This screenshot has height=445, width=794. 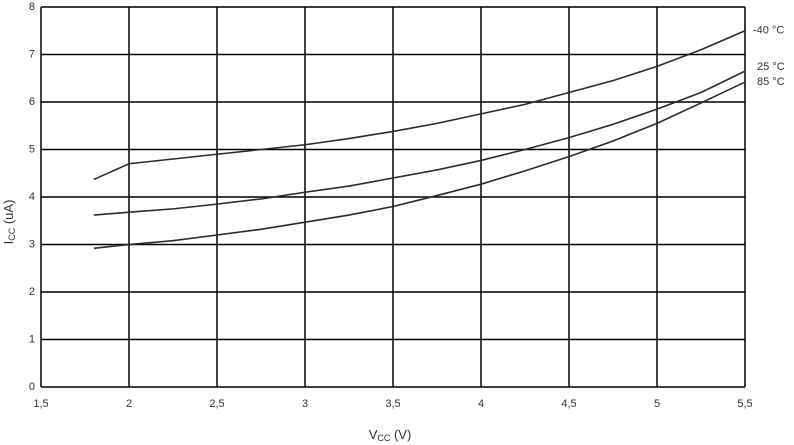 I want to click on y-tick-label: 5, so click(x=32, y=149).